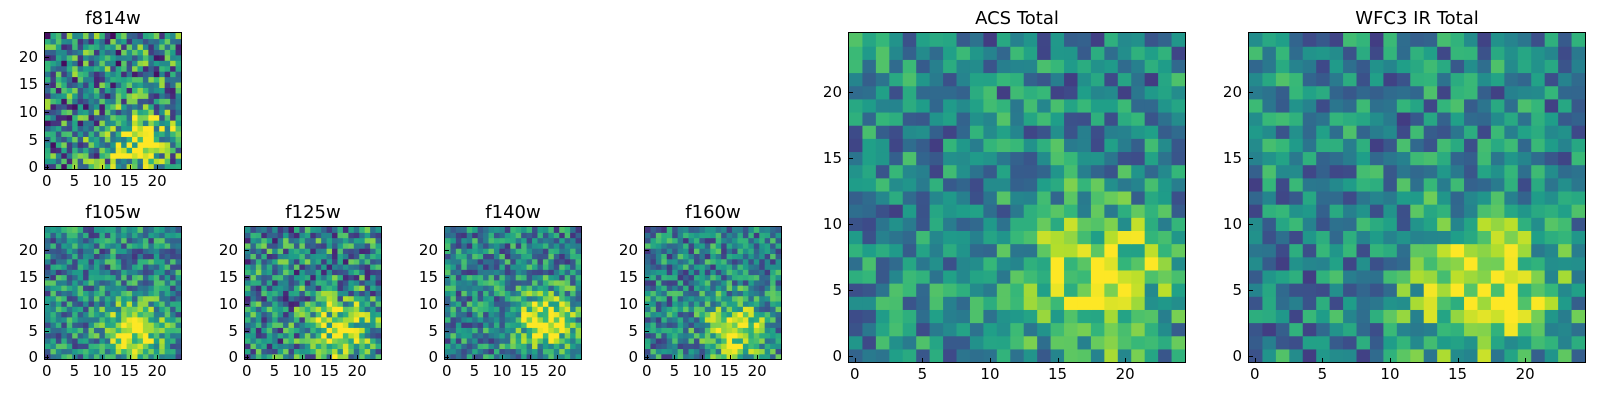  I want to click on panel-f105w: f105w 0 5 10 15 20 0 5 10 15 20, so click(100, 300).